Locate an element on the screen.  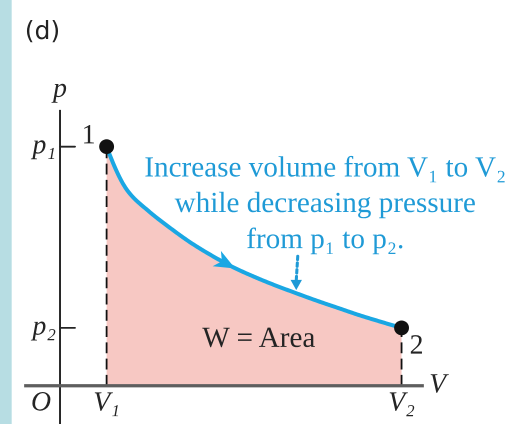
annotation: 2 is located at coordinates (416, 344).